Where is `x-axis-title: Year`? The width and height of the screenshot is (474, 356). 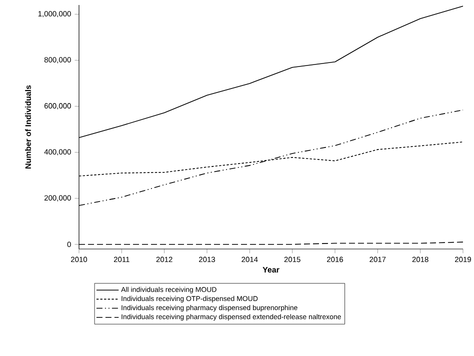 x-axis-title: Year is located at coordinates (271, 269).